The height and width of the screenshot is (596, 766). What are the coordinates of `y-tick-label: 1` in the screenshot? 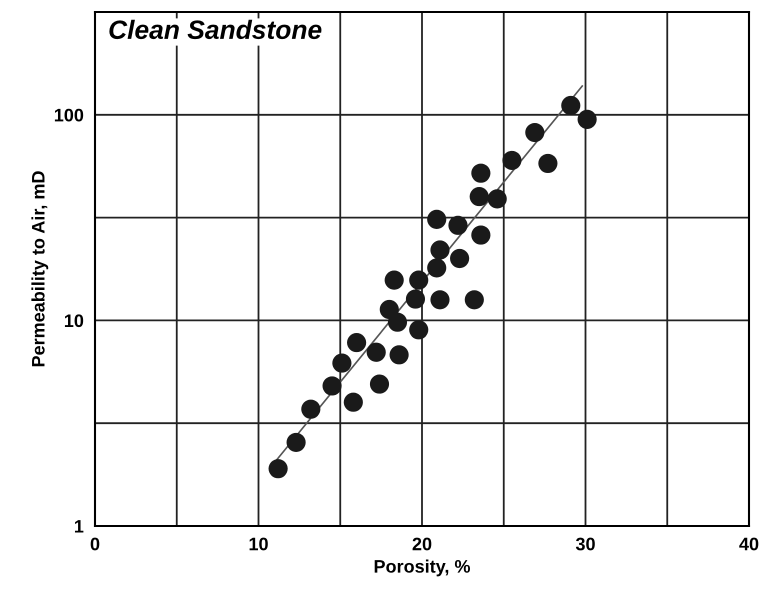 It's located at (79, 526).